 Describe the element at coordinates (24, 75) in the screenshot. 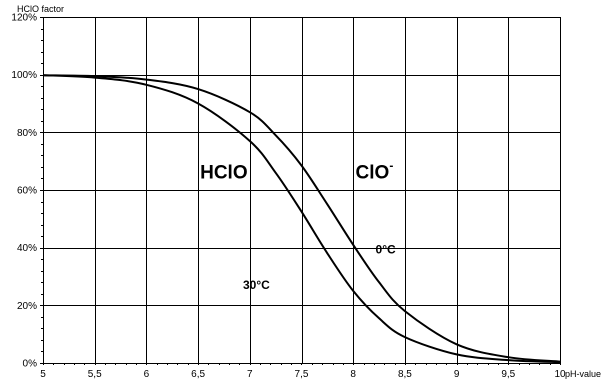

I see `y-tick-label: 100%` at that location.